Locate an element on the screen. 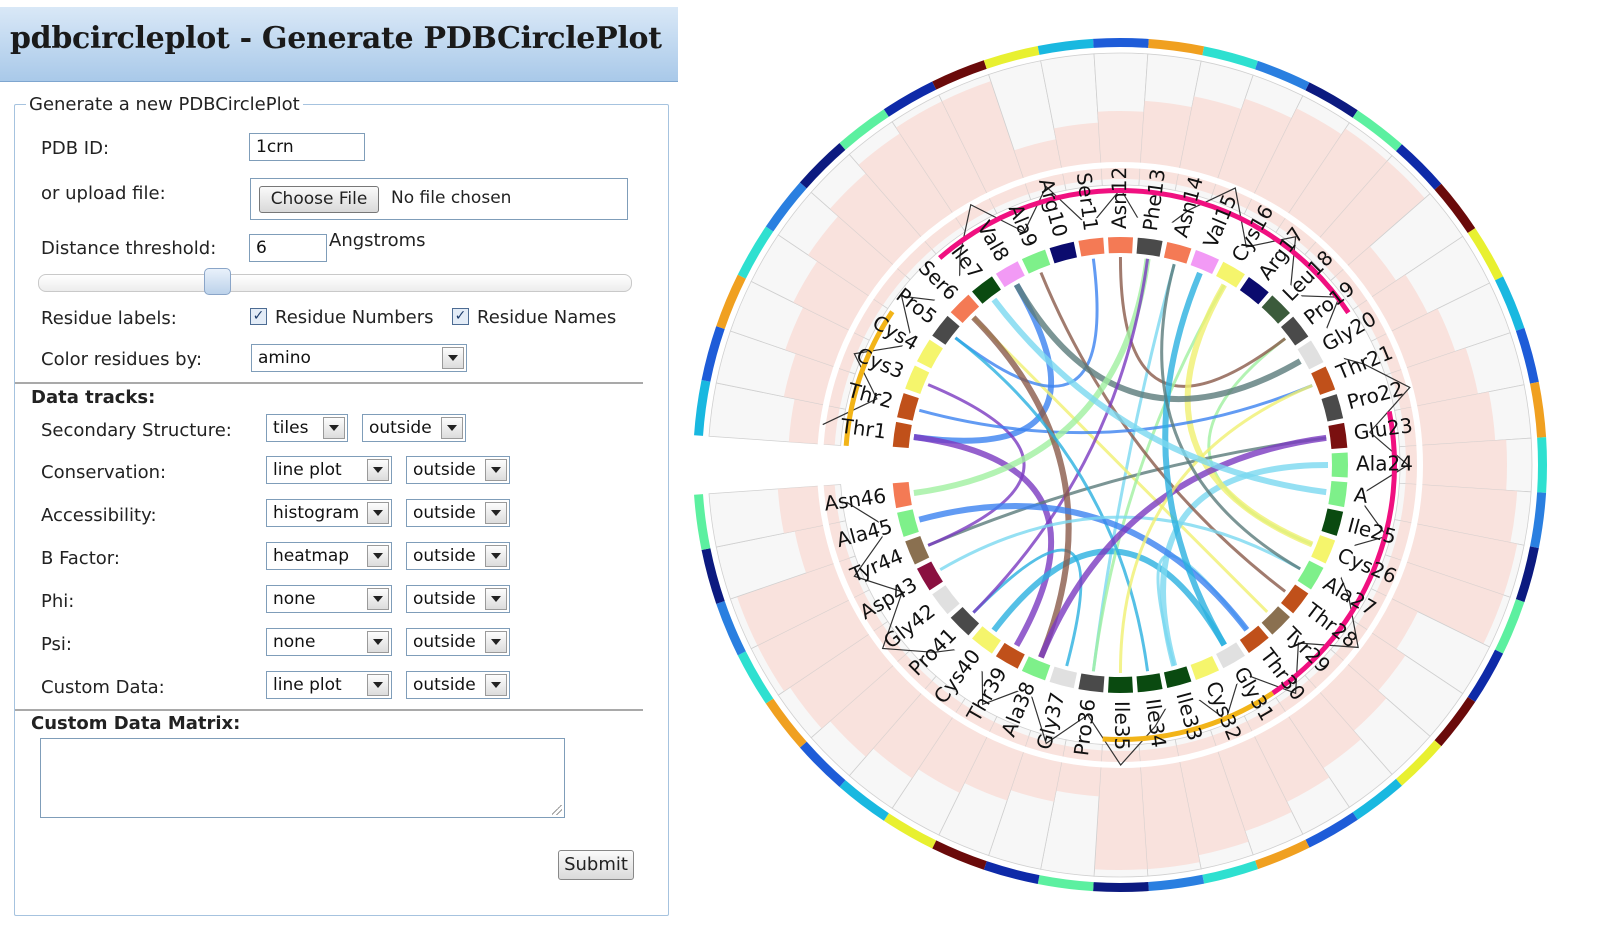 The width and height of the screenshot is (1603, 930). custom-matrix-textarea is located at coordinates (302, 778).